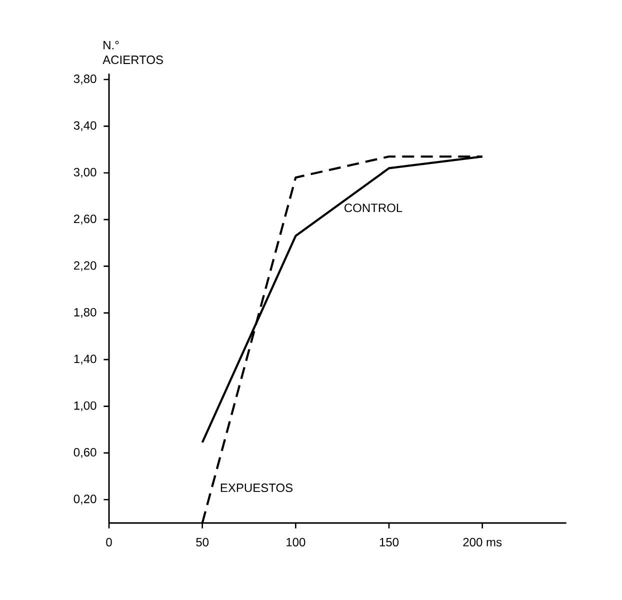 The image size is (622, 600). What do you see at coordinates (85, 266) in the screenshot?
I see `y-tick-label: 2,20` at bounding box center [85, 266].